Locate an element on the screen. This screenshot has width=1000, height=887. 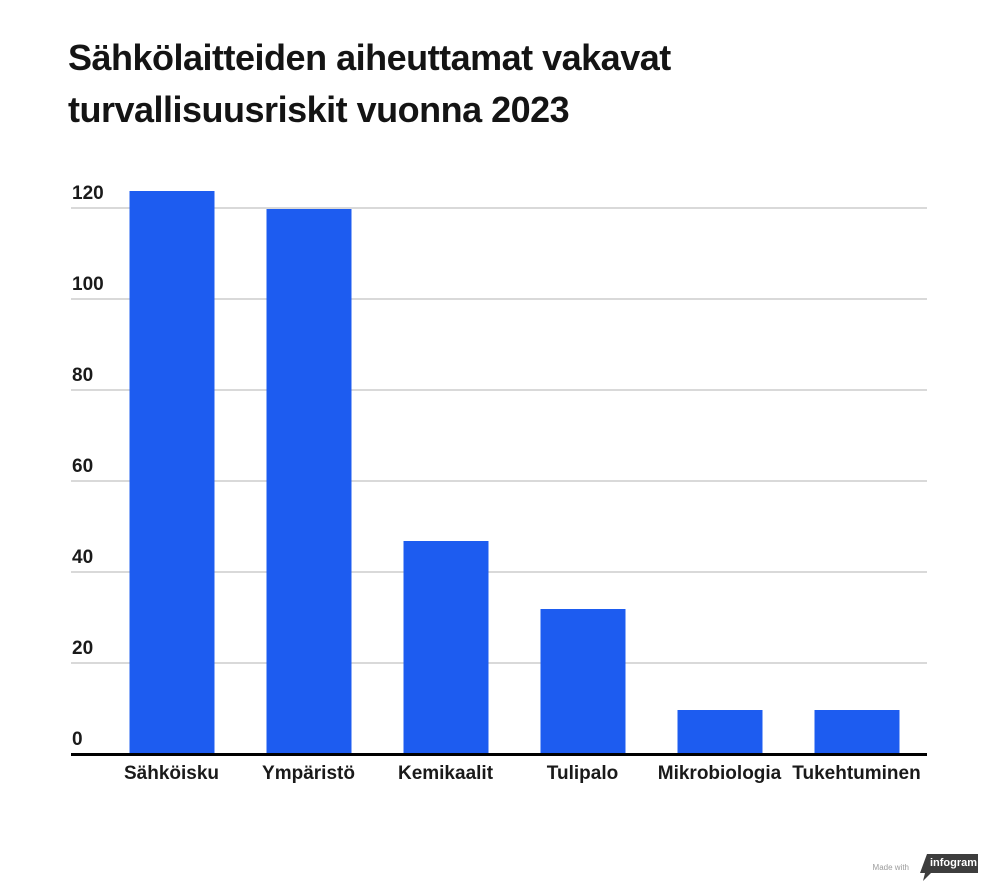
category-label-ympäristö: Ympäristö is located at coordinates (308, 773).